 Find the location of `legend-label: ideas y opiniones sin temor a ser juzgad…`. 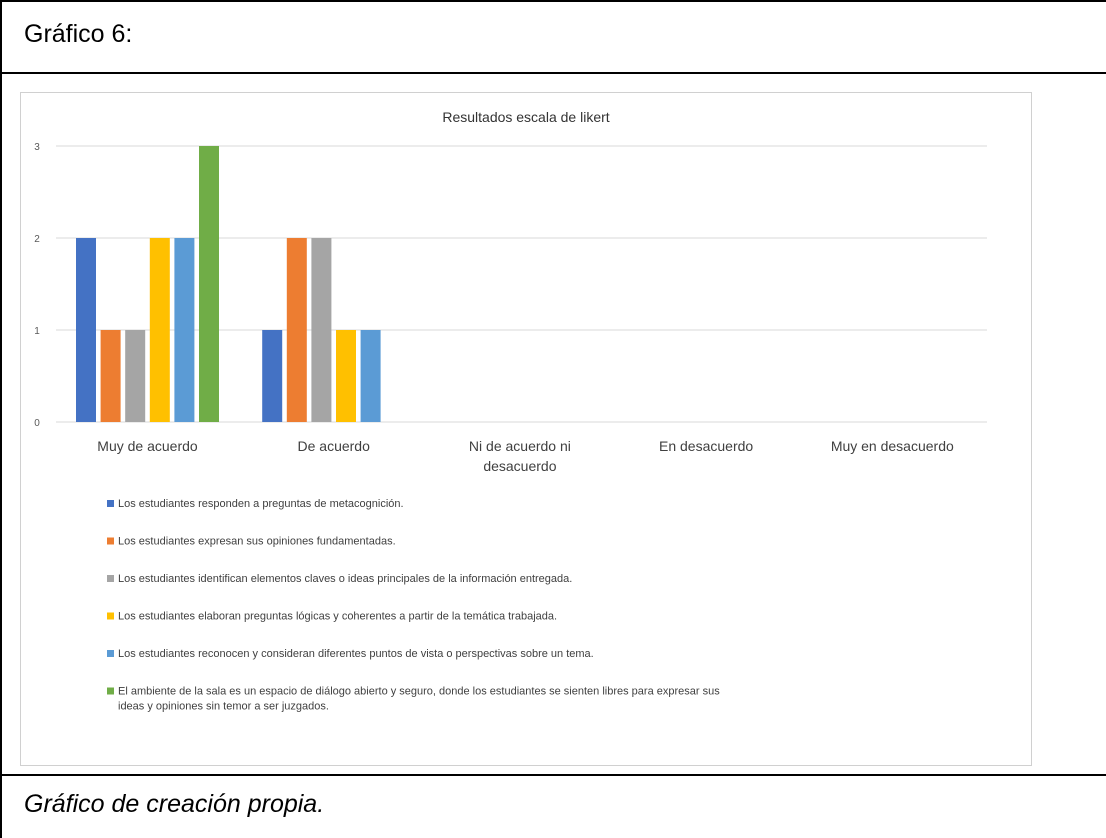

legend-label: ideas y opiniones sin temor a ser juzgad… is located at coordinates (223, 707).